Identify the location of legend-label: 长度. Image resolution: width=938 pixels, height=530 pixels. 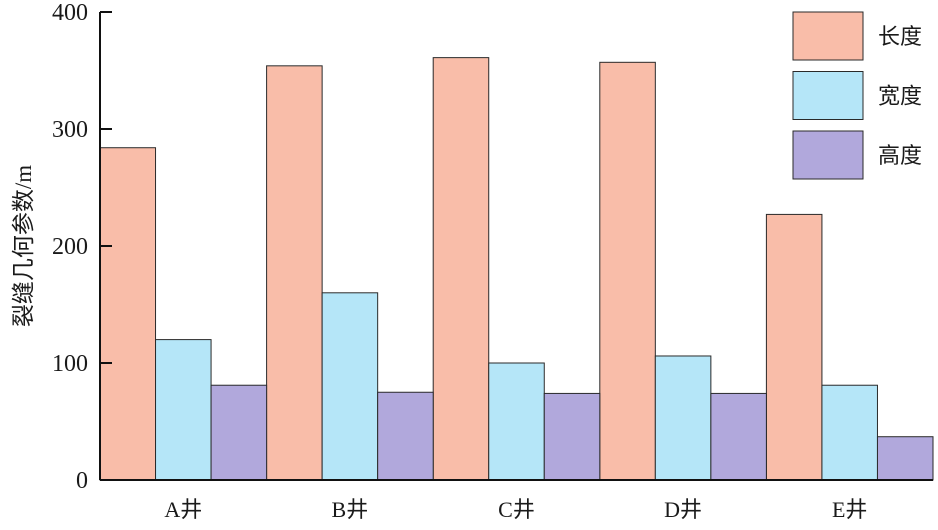
(900, 36).